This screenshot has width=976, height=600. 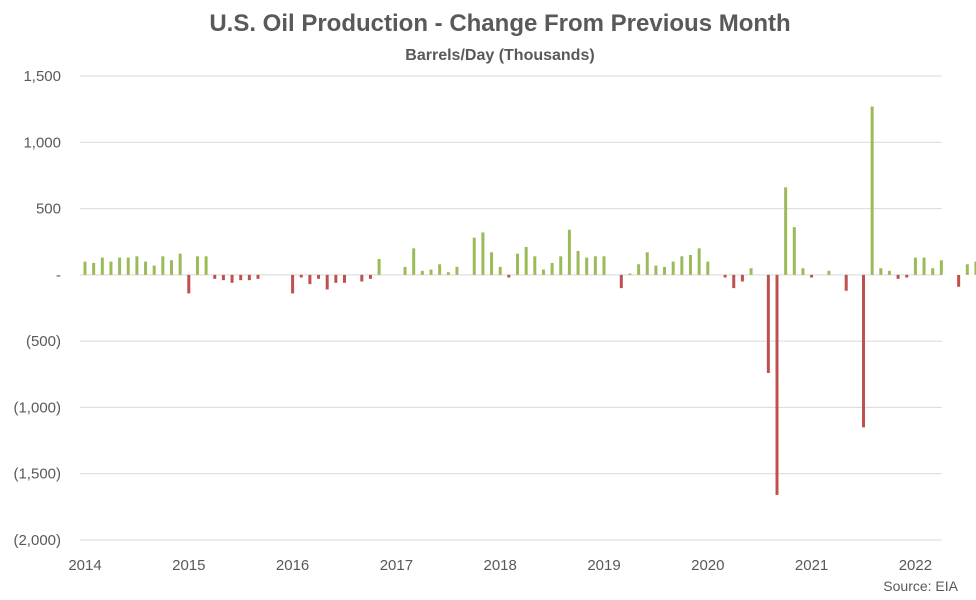 What do you see at coordinates (188, 565) in the screenshot?
I see `x-tick-label: 2015` at bounding box center [188, 565].